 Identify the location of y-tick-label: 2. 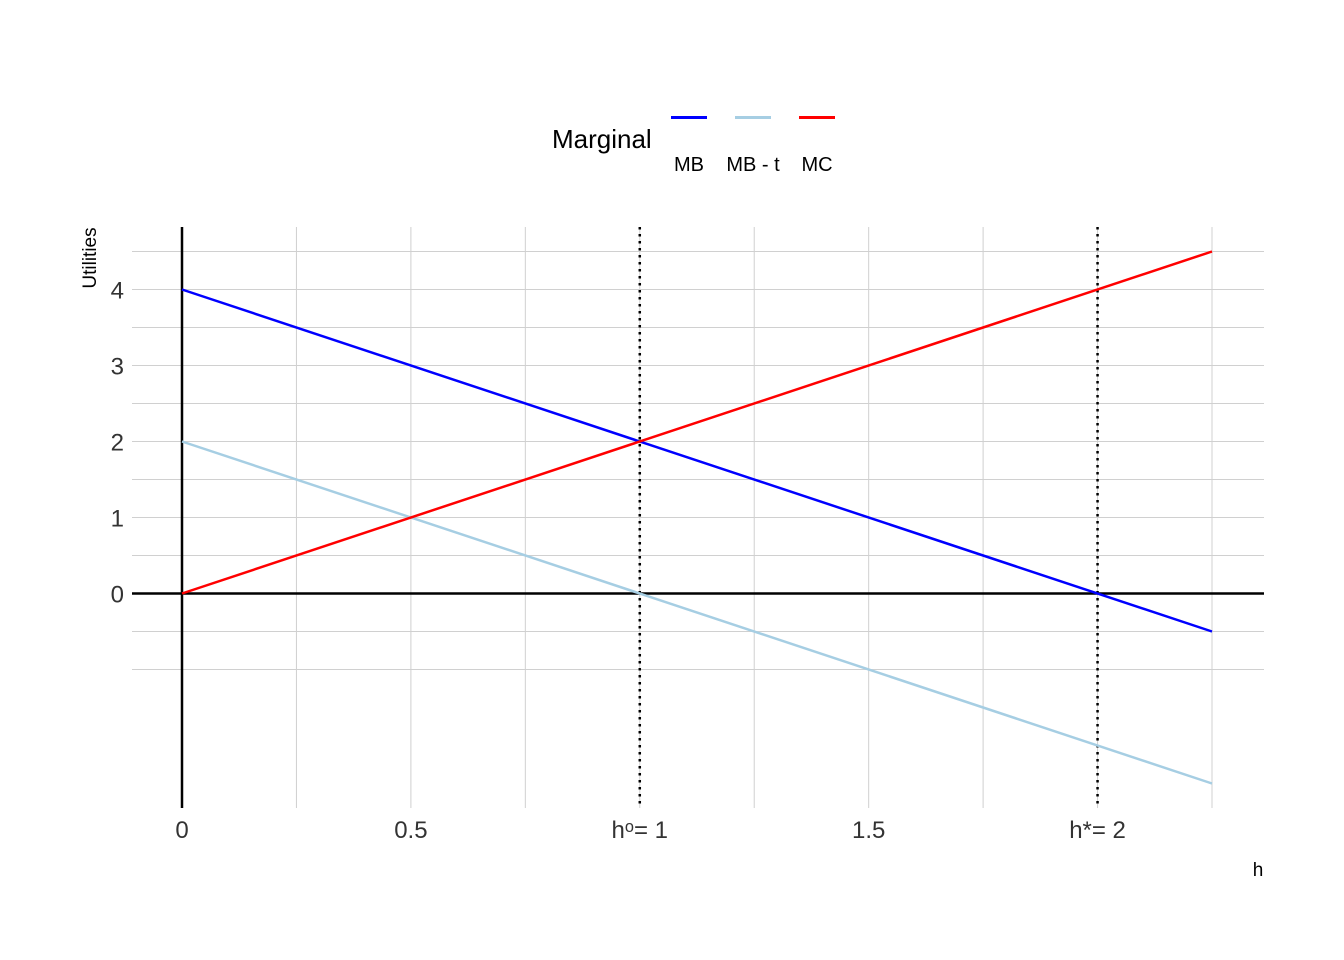
(117, 443).